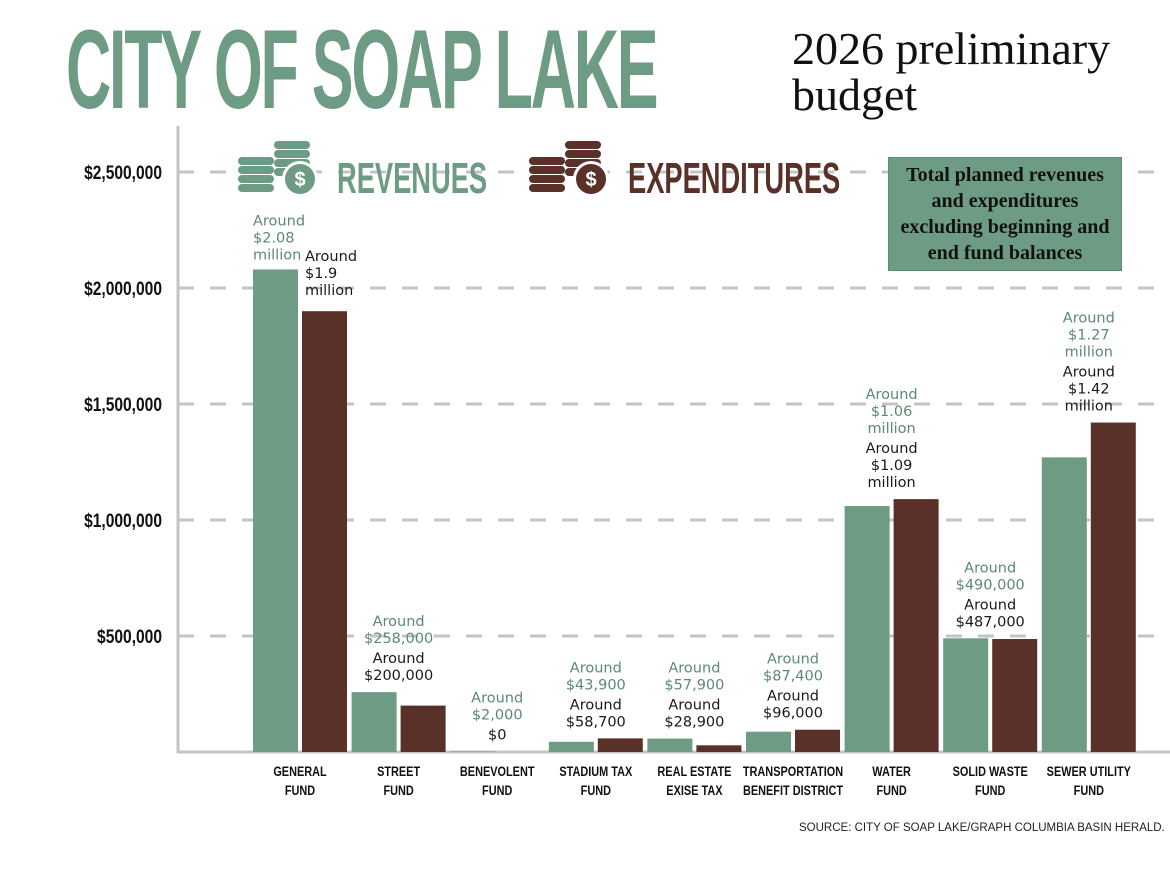 This screenshot has height=877, width=1170. What do you see at coordinates (1089, 336) in the screenshot?
I see `label-revenues: Around $1.27 million` at bounding box center [1089, 336].